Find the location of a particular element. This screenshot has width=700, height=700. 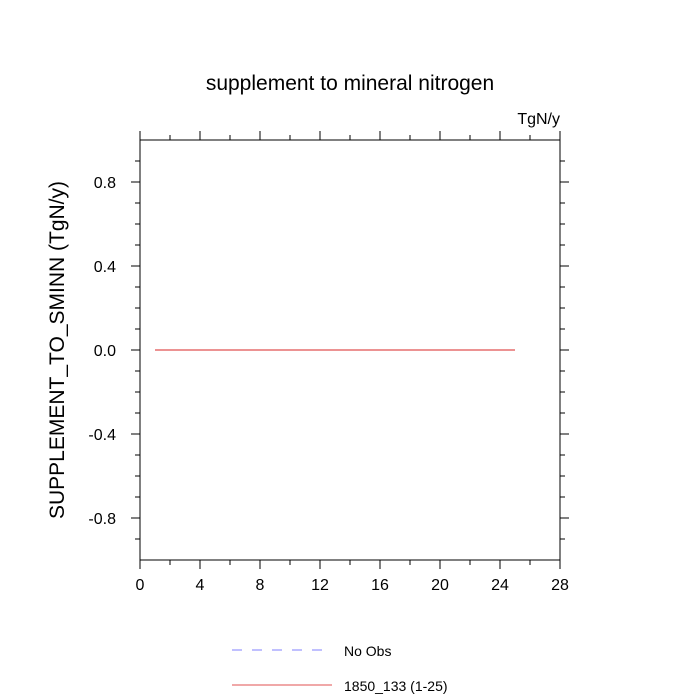

x-tick-label: 8 is located at coordinates (260, 585).